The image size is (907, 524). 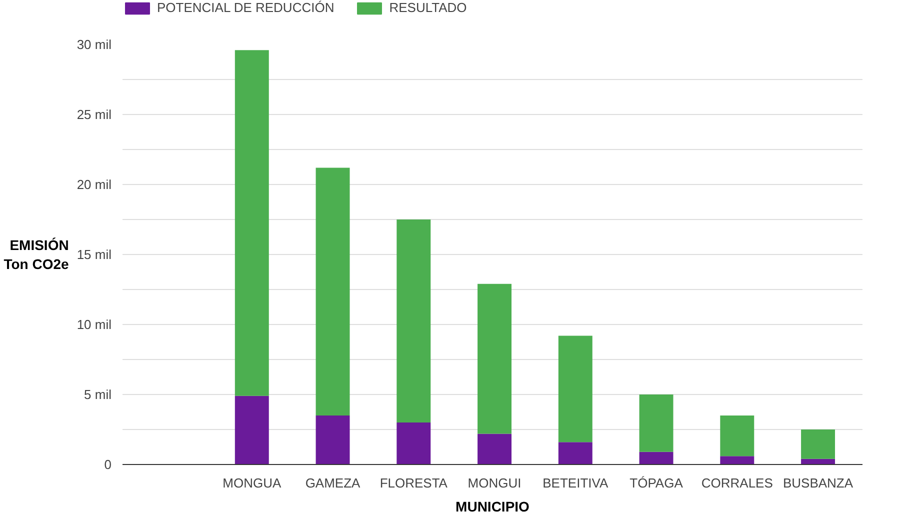 What do you see at coordinates (108, 464) in the screenshot?
I see `y-tick-label: 0` at bounding box center [108, 464].